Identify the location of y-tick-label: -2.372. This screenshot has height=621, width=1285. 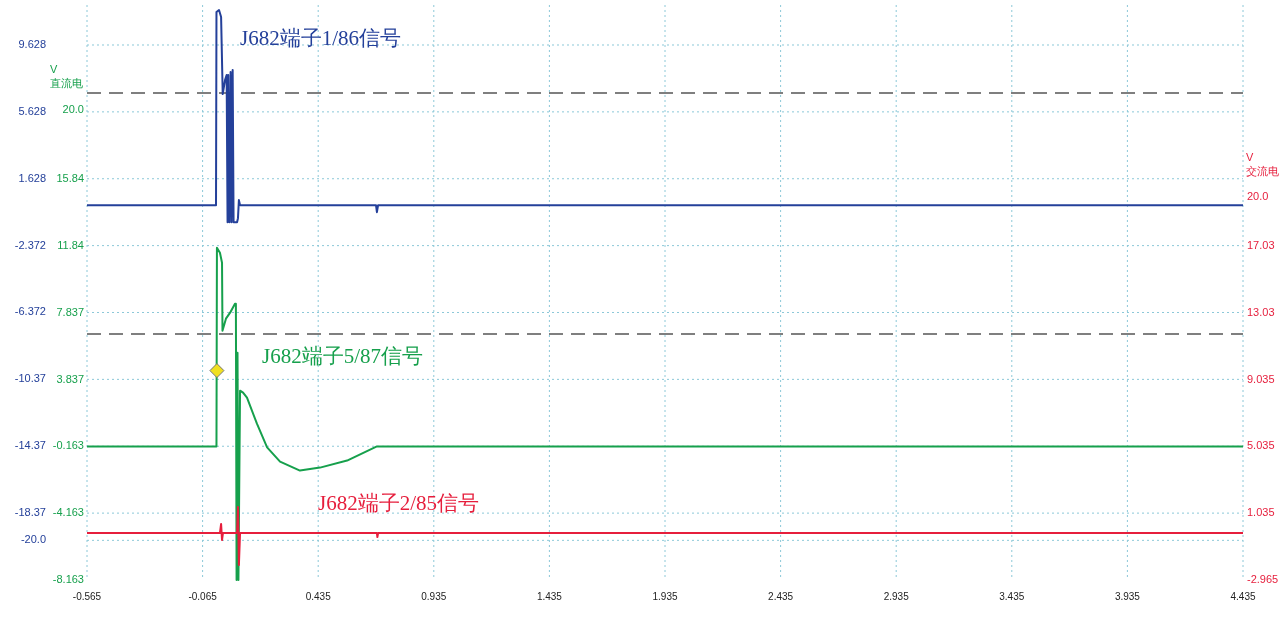
(30, 244).